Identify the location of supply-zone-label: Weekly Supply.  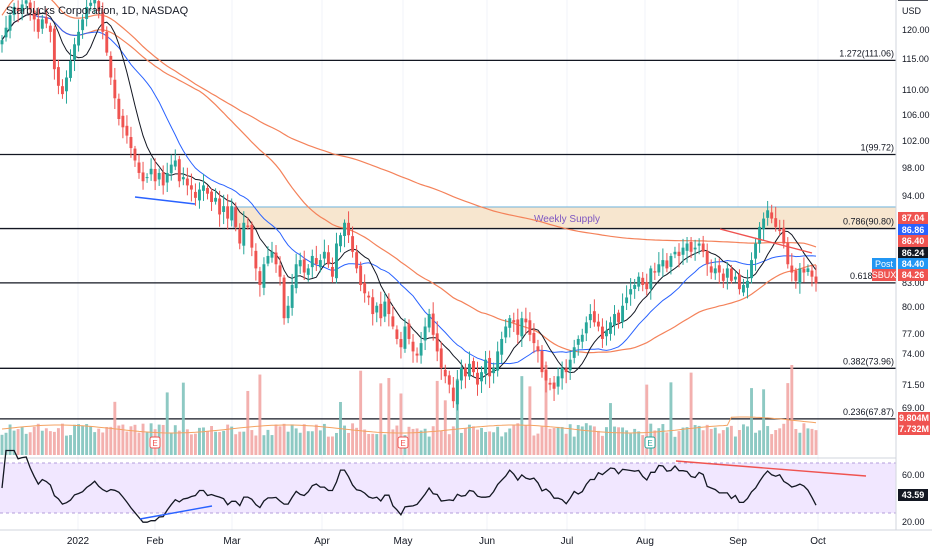
(567, 219).